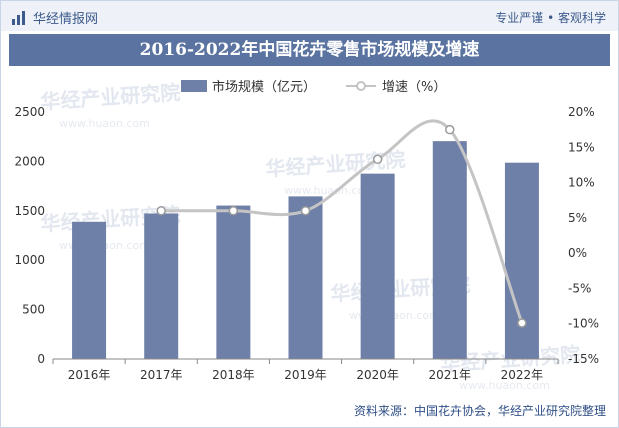 This screenshot has width=619, height=428. I want to click on y-left-tick-label: 500, so click(33, 310).